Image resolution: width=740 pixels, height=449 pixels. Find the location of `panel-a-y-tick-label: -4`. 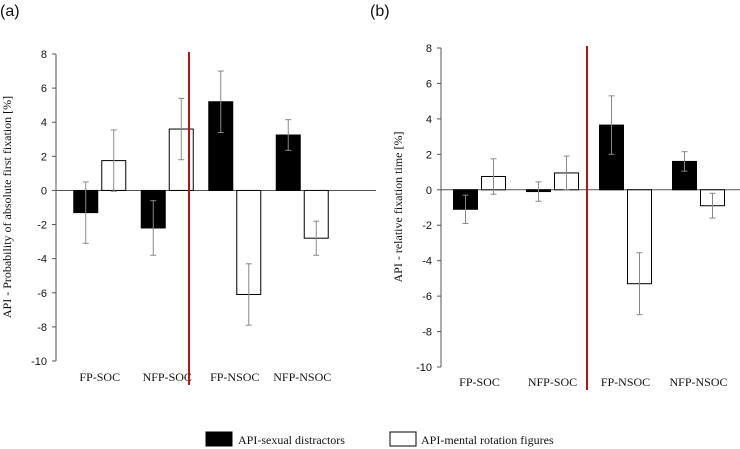

panel-a-y-tick-label: -4 is located at coordinates (42, 260).